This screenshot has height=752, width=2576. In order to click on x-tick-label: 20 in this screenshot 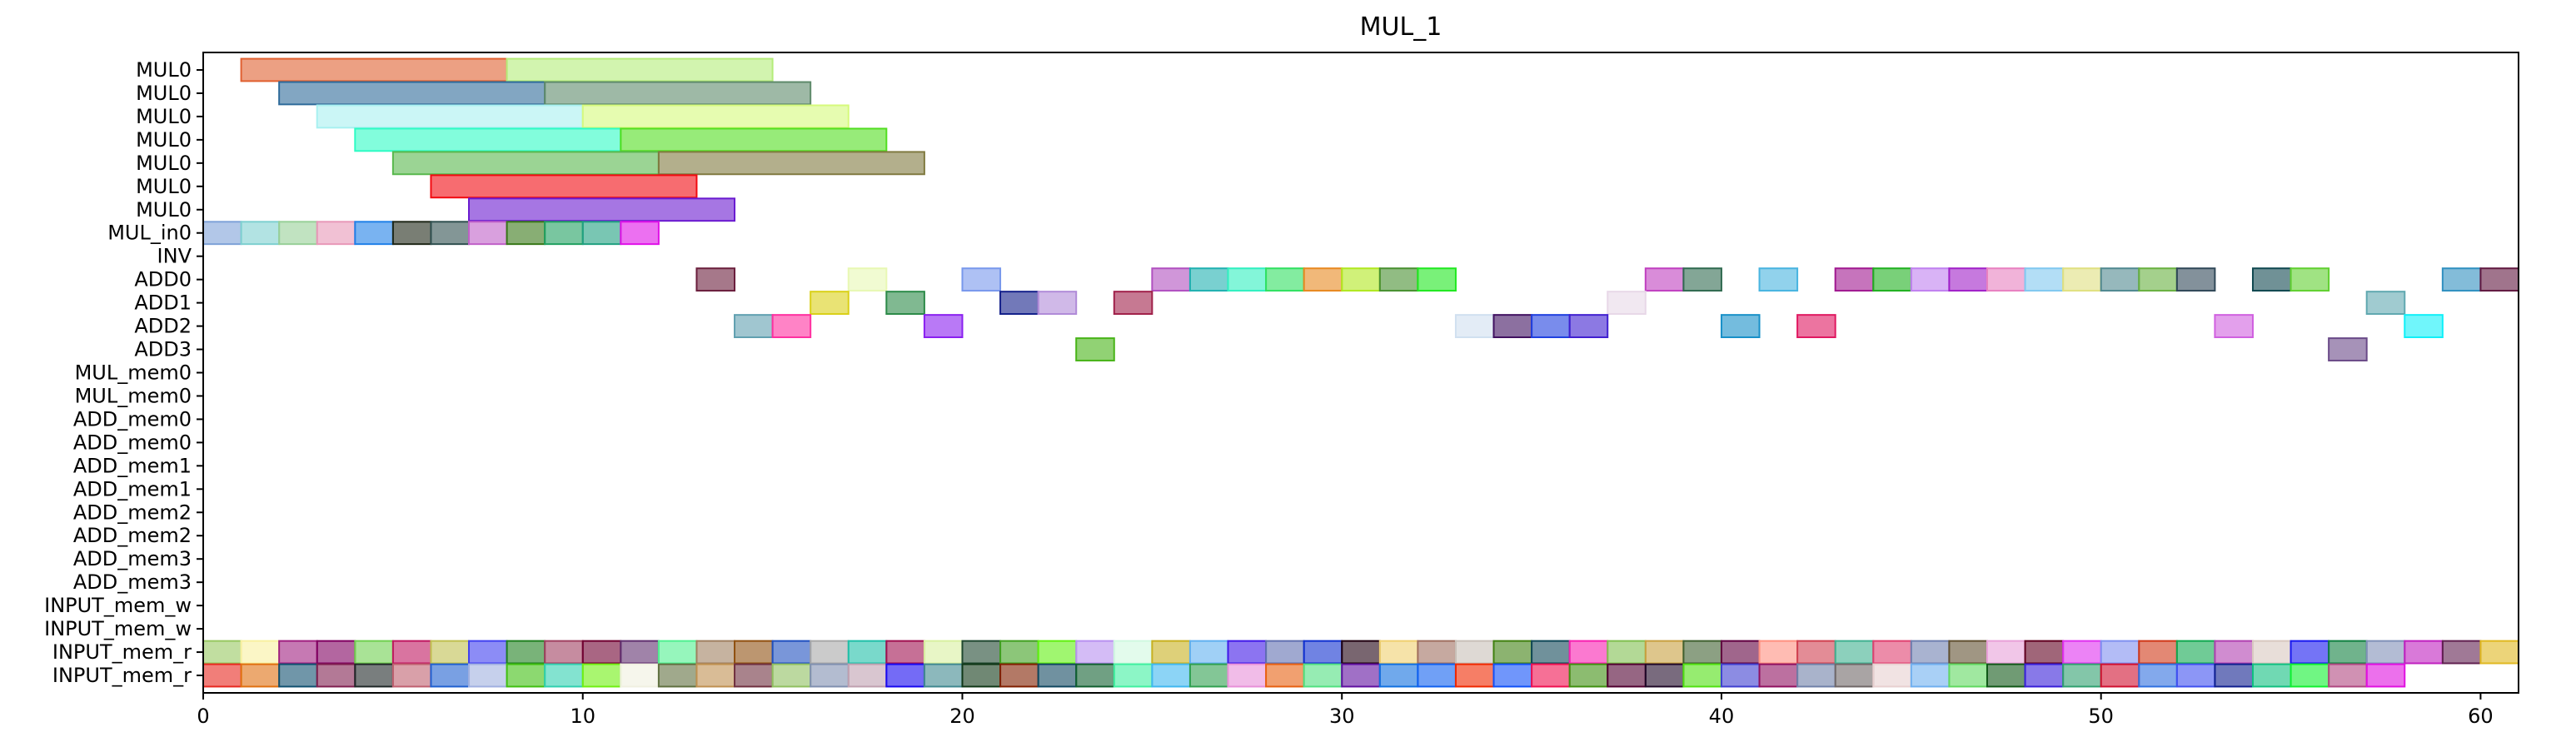, I will do `click(962, 716)`.